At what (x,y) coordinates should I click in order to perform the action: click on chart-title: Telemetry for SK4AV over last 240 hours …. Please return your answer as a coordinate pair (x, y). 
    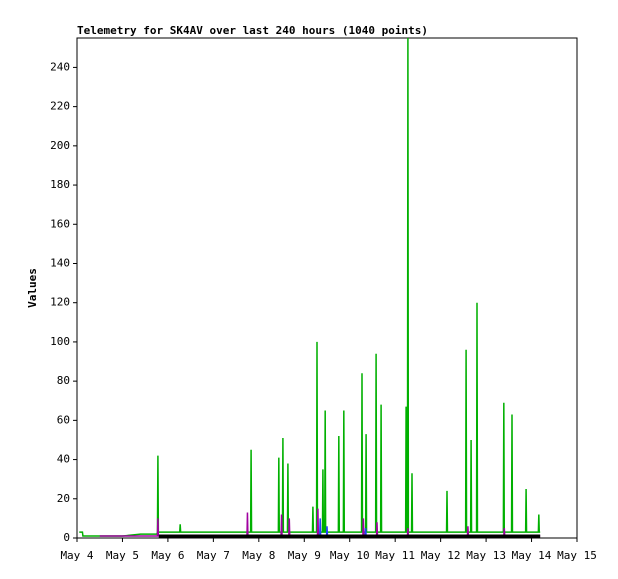
    Looking at the image, I should click on (252, 30).